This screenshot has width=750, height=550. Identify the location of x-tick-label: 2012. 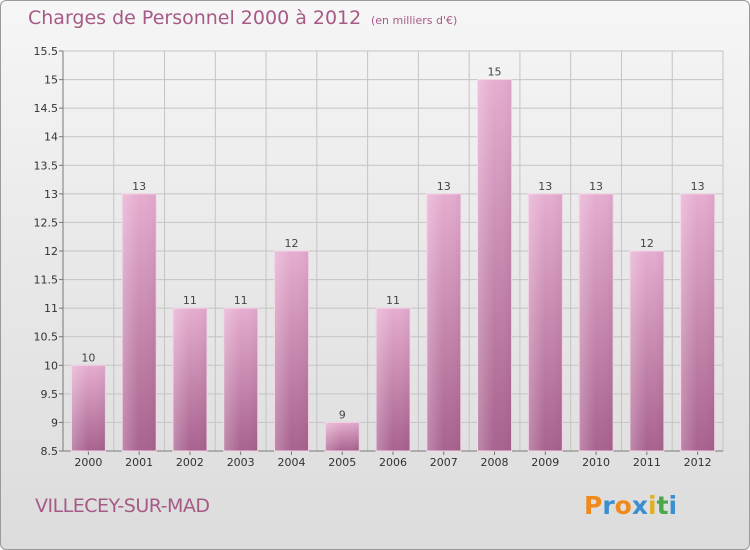
(698, 462).